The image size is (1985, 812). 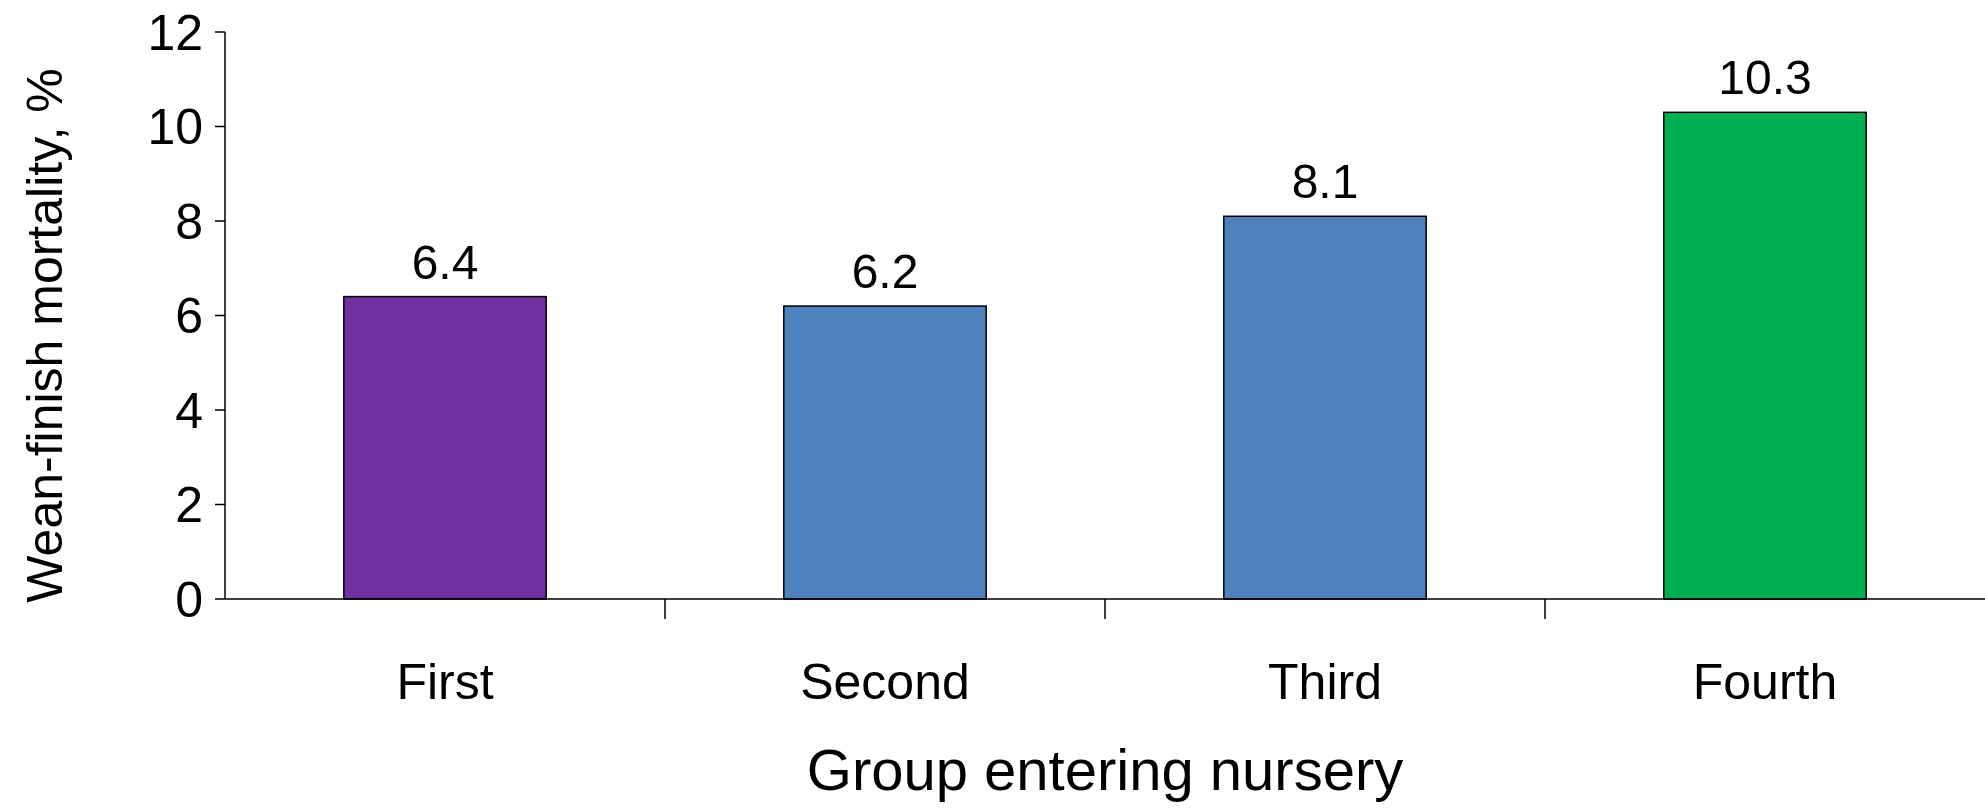 What do you see at coordinates (175, 127) in the screenshot?
I see `y-tick-label: 10` at bounding box center [175, 127].